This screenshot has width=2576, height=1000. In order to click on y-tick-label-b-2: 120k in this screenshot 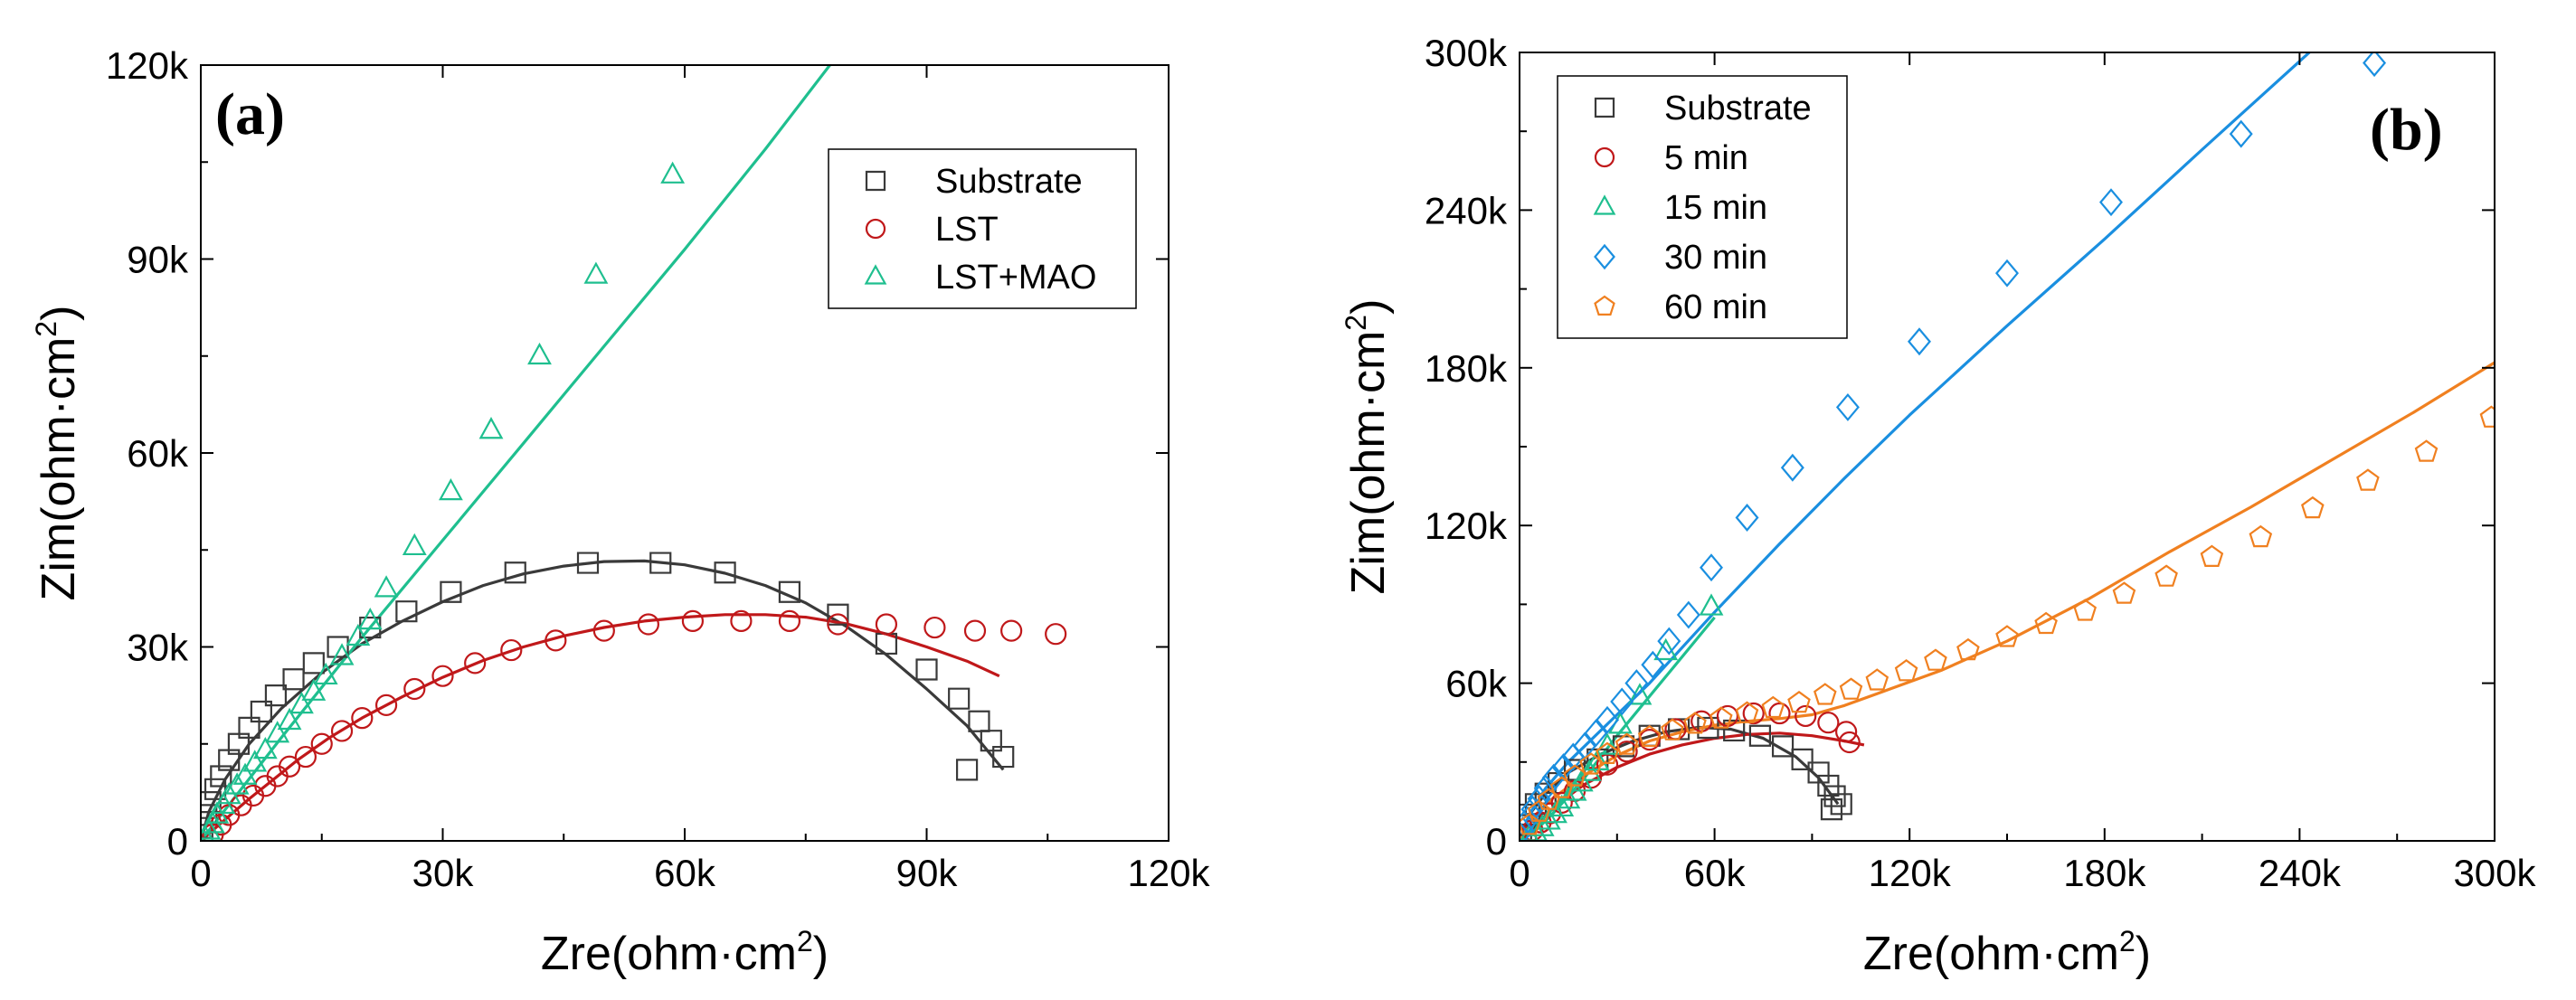, I will do `click(1467, 526)`.